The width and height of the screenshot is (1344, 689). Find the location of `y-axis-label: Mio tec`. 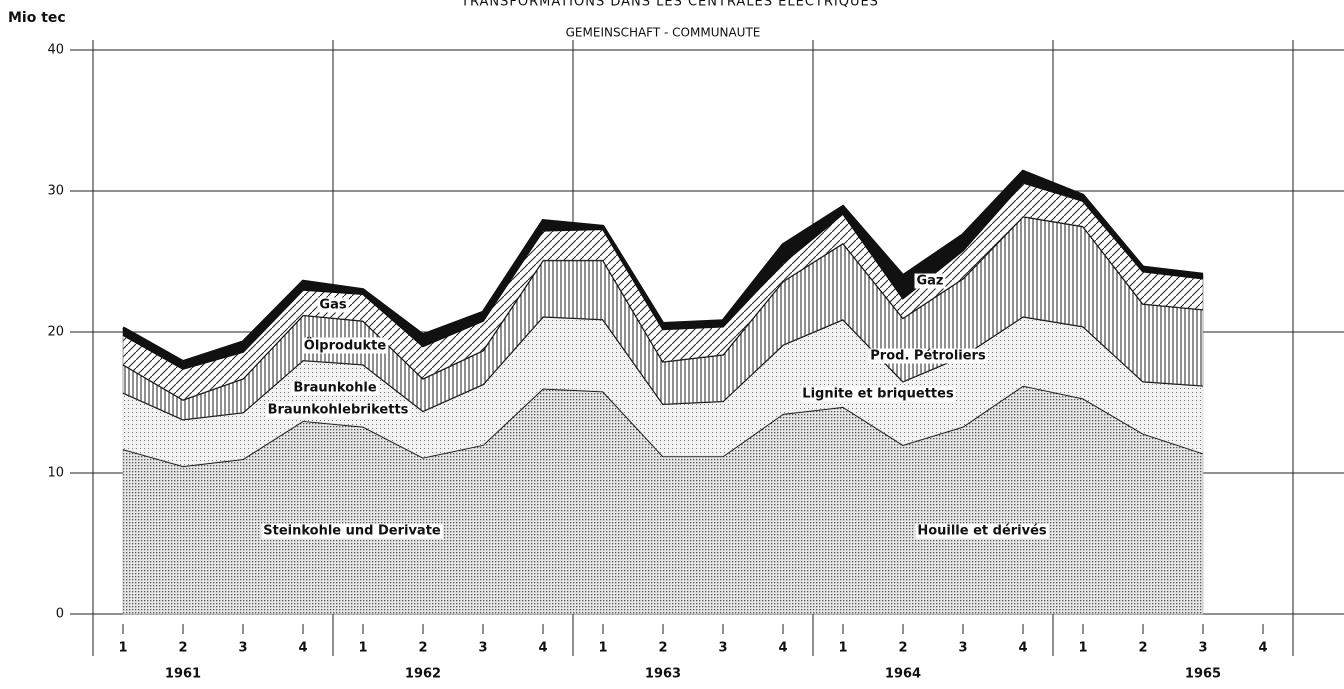

y-axis-label: Mio tec is located at coordinates (37, 18).